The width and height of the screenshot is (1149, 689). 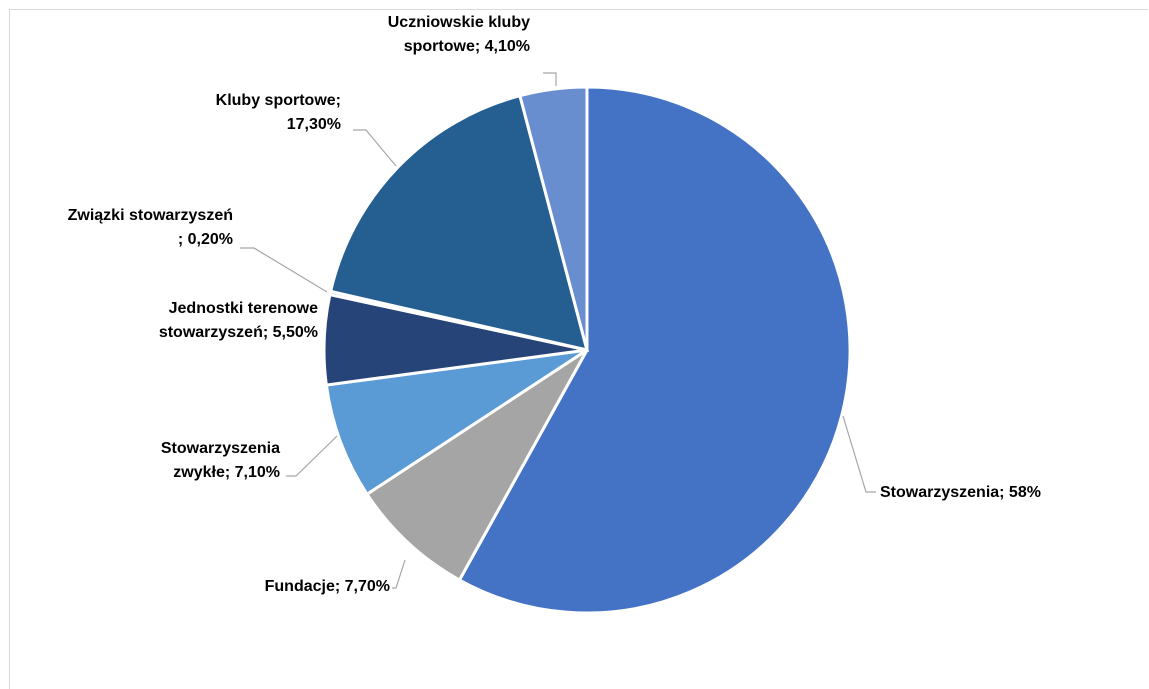 What do you see at coordinates (243, 308) in the screenshot?
I see `slice-label-3-line-0: Jednostki terenowe` at bounding box center [243, 308].